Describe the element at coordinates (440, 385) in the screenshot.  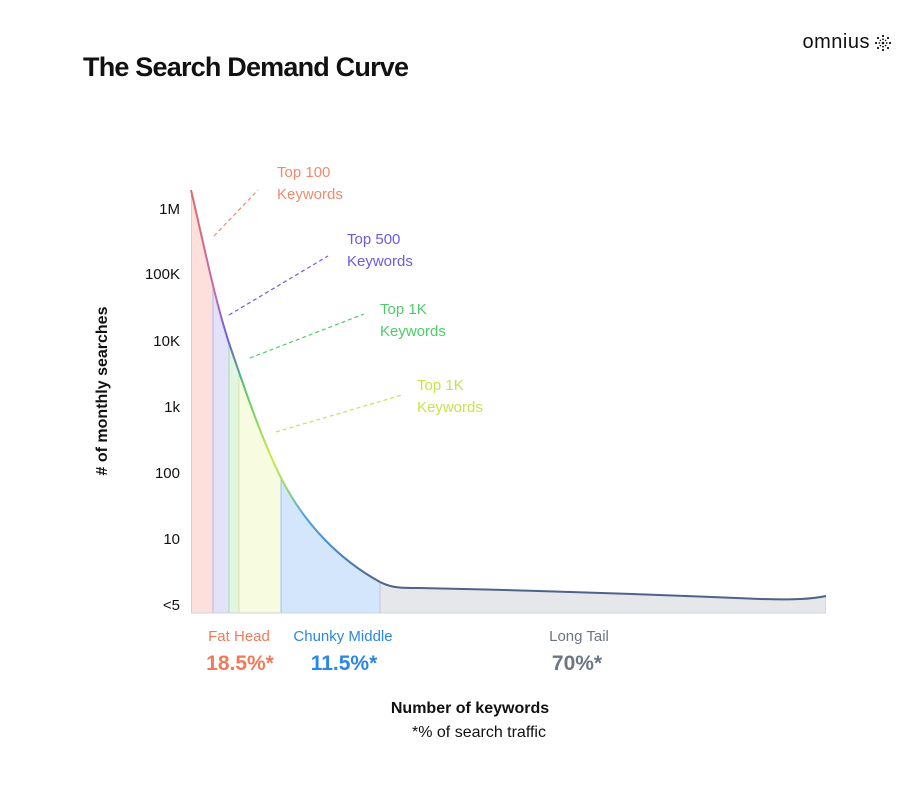
I see `callout-top1k-b-line1: Top 1K` at that location.